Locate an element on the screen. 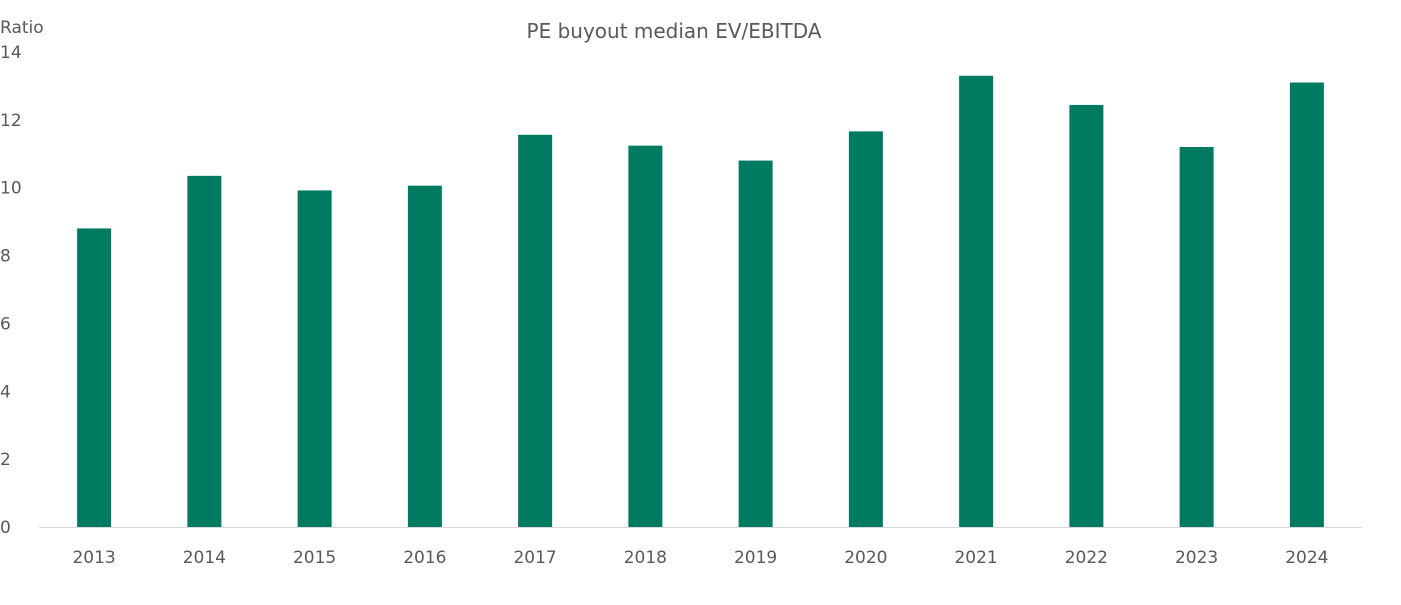  x-tick-label: 2015 is located at coordinates (314, 558).